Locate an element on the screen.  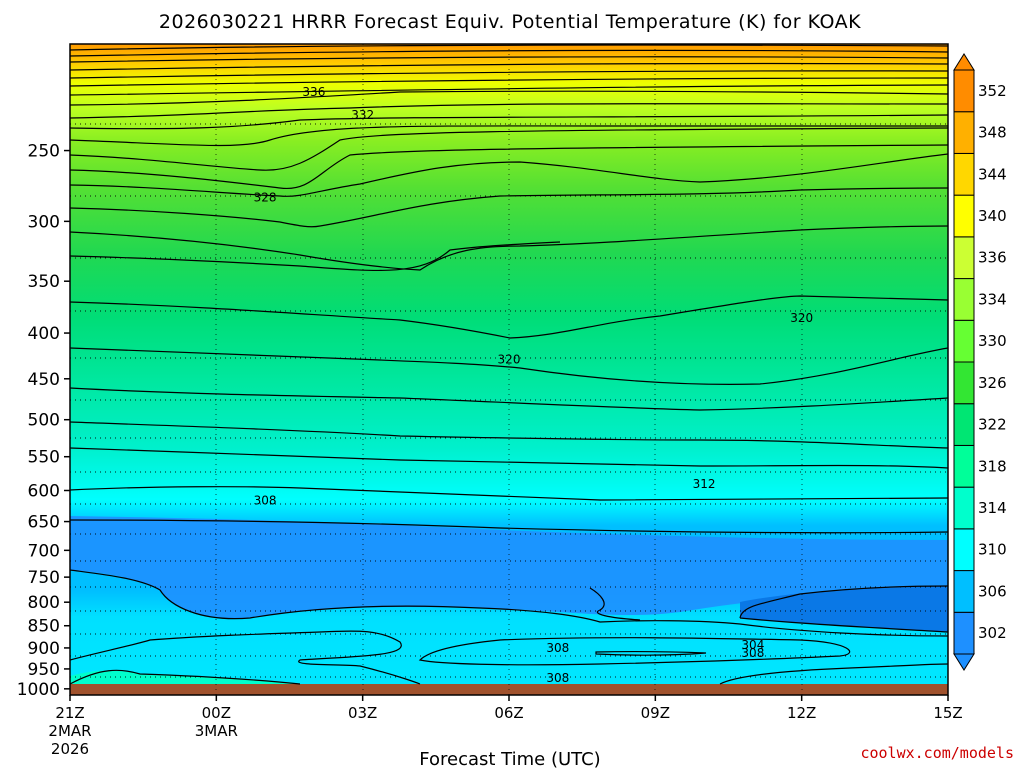
y-tick-label: 900 is located at coordinates (44, 649).